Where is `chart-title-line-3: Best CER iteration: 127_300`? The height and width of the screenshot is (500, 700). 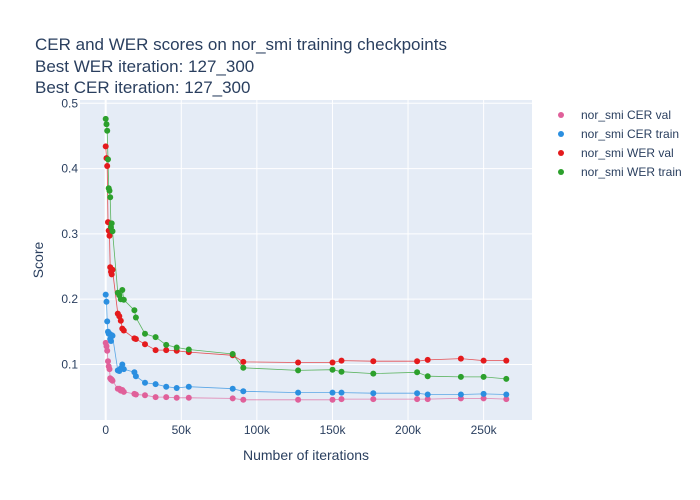
chart-title-line-3: Best CER iteration: 127_300 is located at coordinates (143, 87).